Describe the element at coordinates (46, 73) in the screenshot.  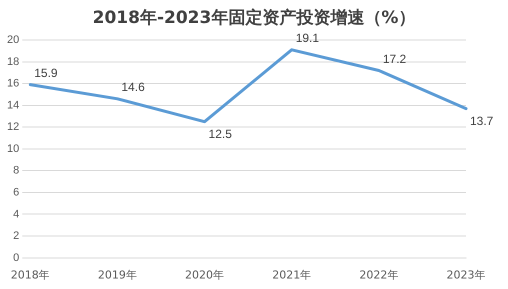
I see `data-label: 15.9` at that location.